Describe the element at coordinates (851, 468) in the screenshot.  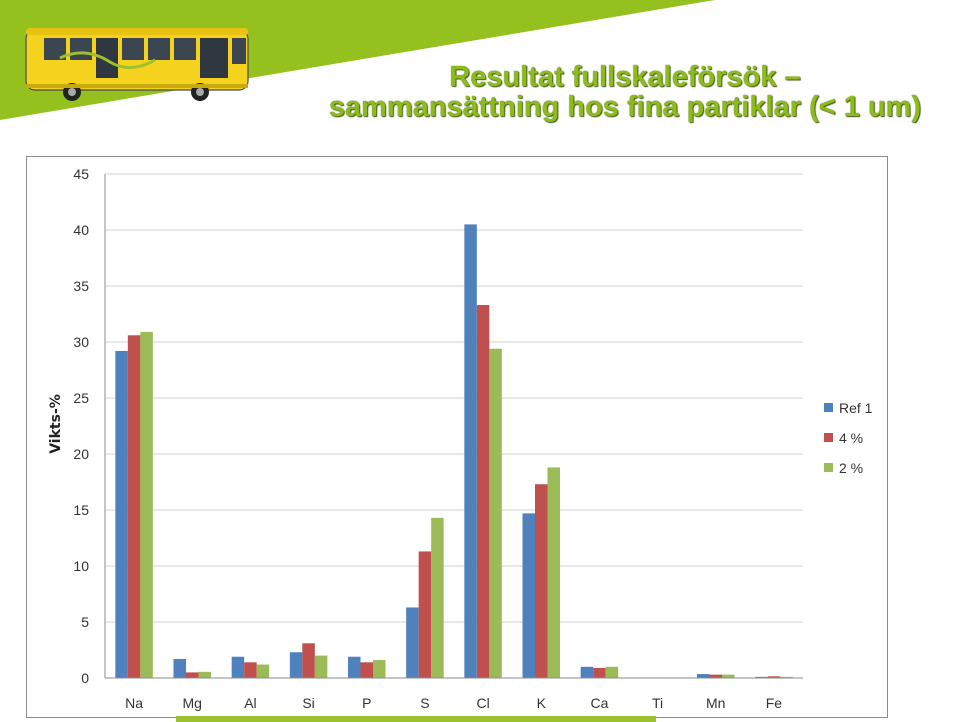
I see `legend-label: 2 %` at that location.